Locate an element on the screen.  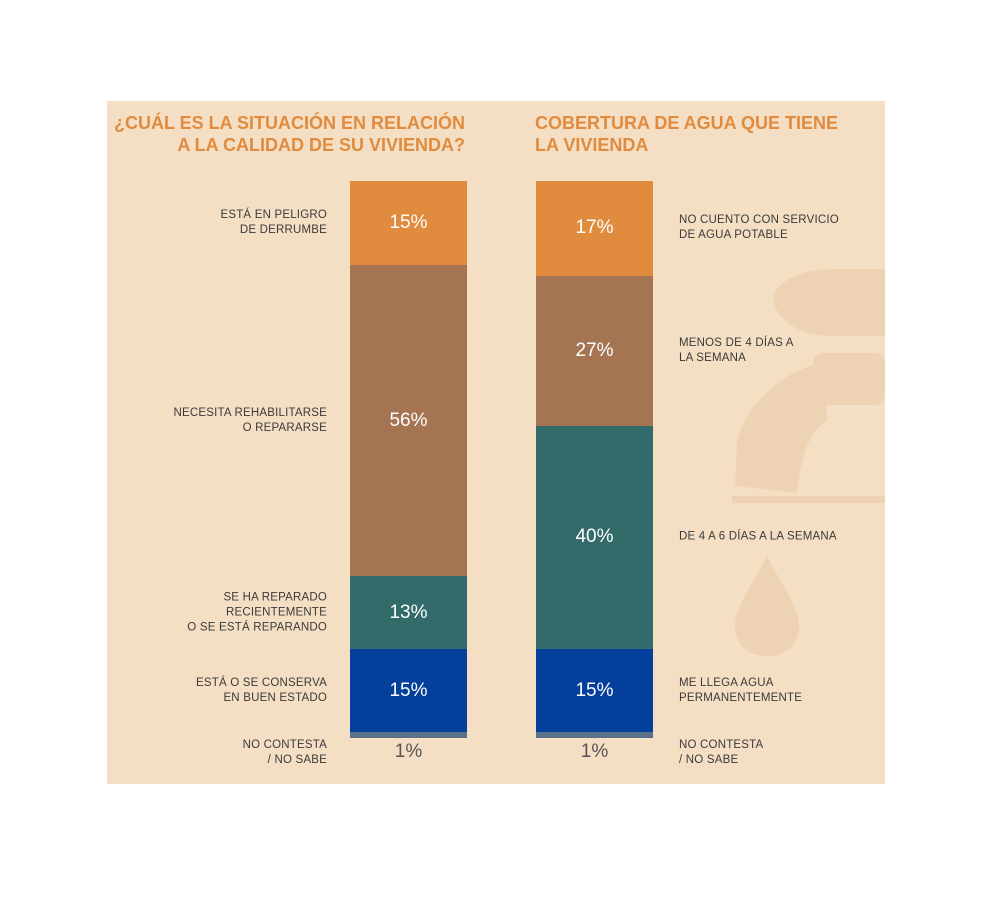
right-category-label-1: NO CUENTO CON SERVICIO DE AGUA POTABLE is located at coordinates (759, 228).